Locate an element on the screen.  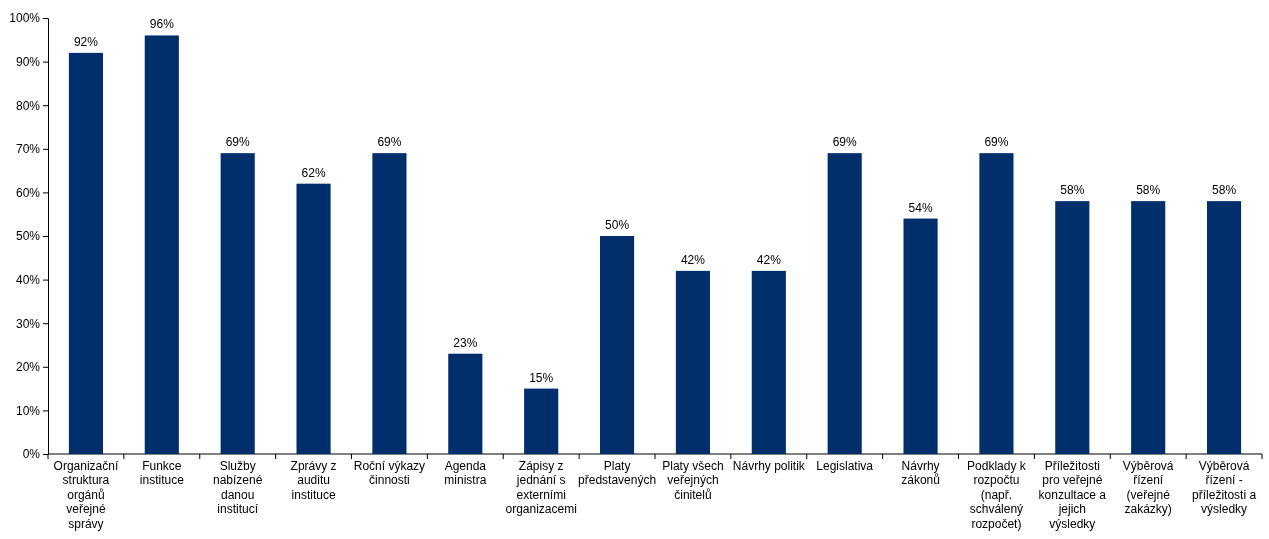
x-tick-label: Platy všech veřejných činitelů is located at coordinates (693, 480).